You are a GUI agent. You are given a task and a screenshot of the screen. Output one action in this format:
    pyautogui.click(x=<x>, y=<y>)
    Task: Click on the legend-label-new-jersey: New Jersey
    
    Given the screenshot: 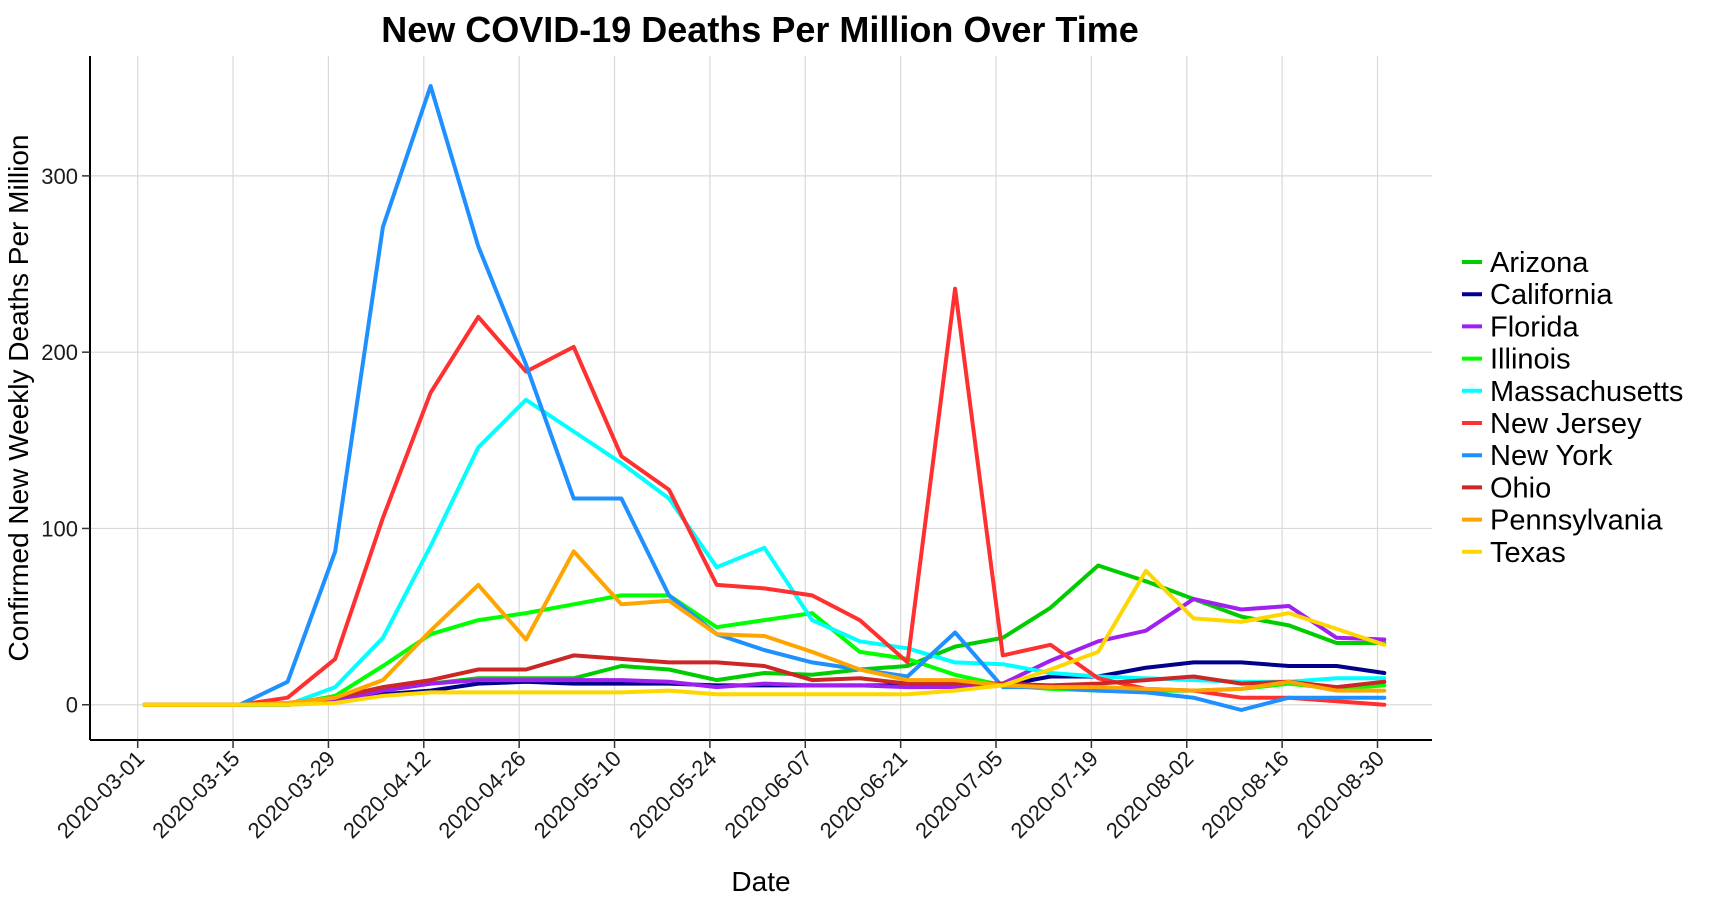 What is the action you would take?
    pyautogui.click(x=1566, y=424)
    